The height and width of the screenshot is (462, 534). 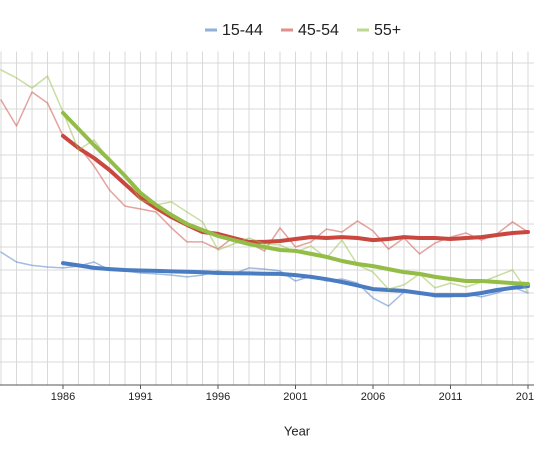 I want to click on legend-label: 15-44, so click(x=242, y=30).